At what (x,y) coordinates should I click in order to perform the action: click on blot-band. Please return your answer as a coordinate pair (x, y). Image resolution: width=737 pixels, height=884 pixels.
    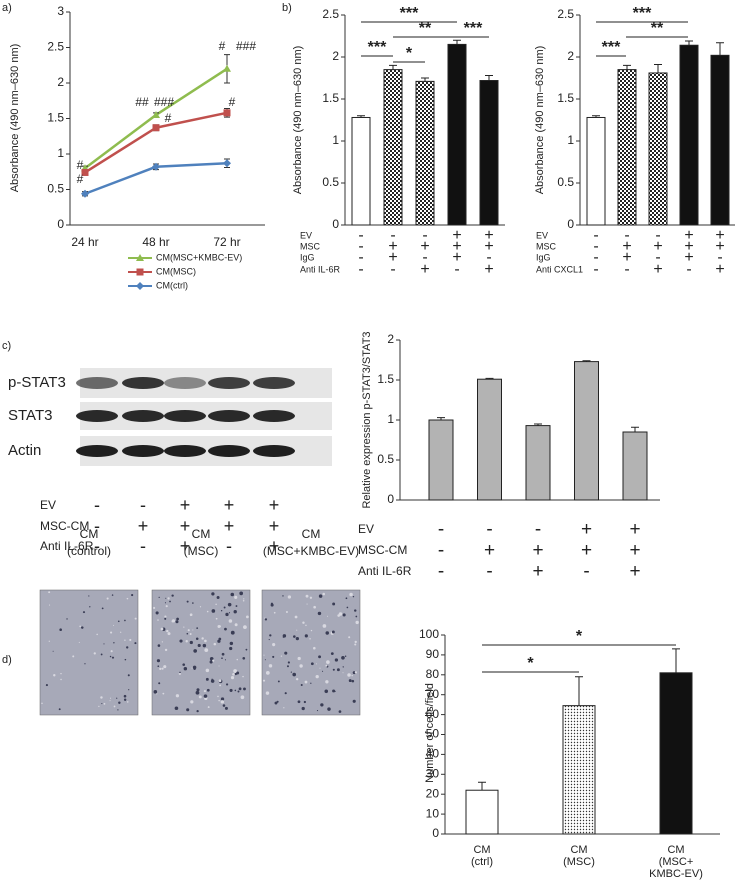
    Looking at the image, I should click on (274, 383).